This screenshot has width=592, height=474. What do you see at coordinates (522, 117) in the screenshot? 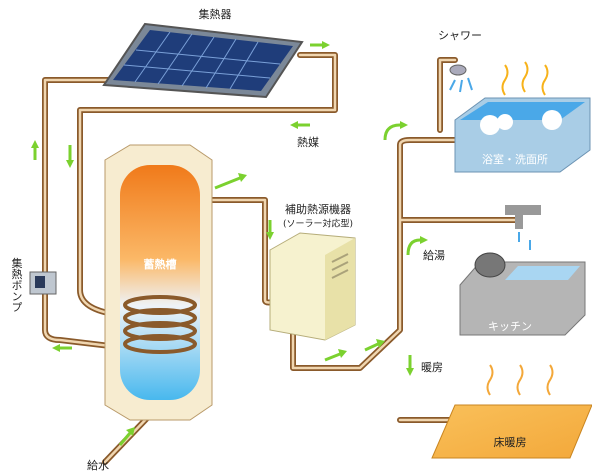
I see `bathtub` at bounding box center [522, 117].